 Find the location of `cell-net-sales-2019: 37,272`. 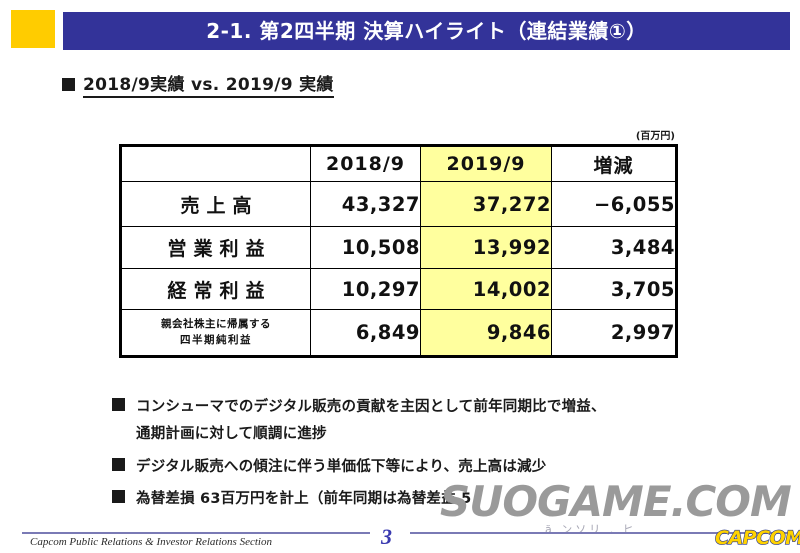

cell-net-sales-2019: 37,272 is located at coordinates (486, 204).